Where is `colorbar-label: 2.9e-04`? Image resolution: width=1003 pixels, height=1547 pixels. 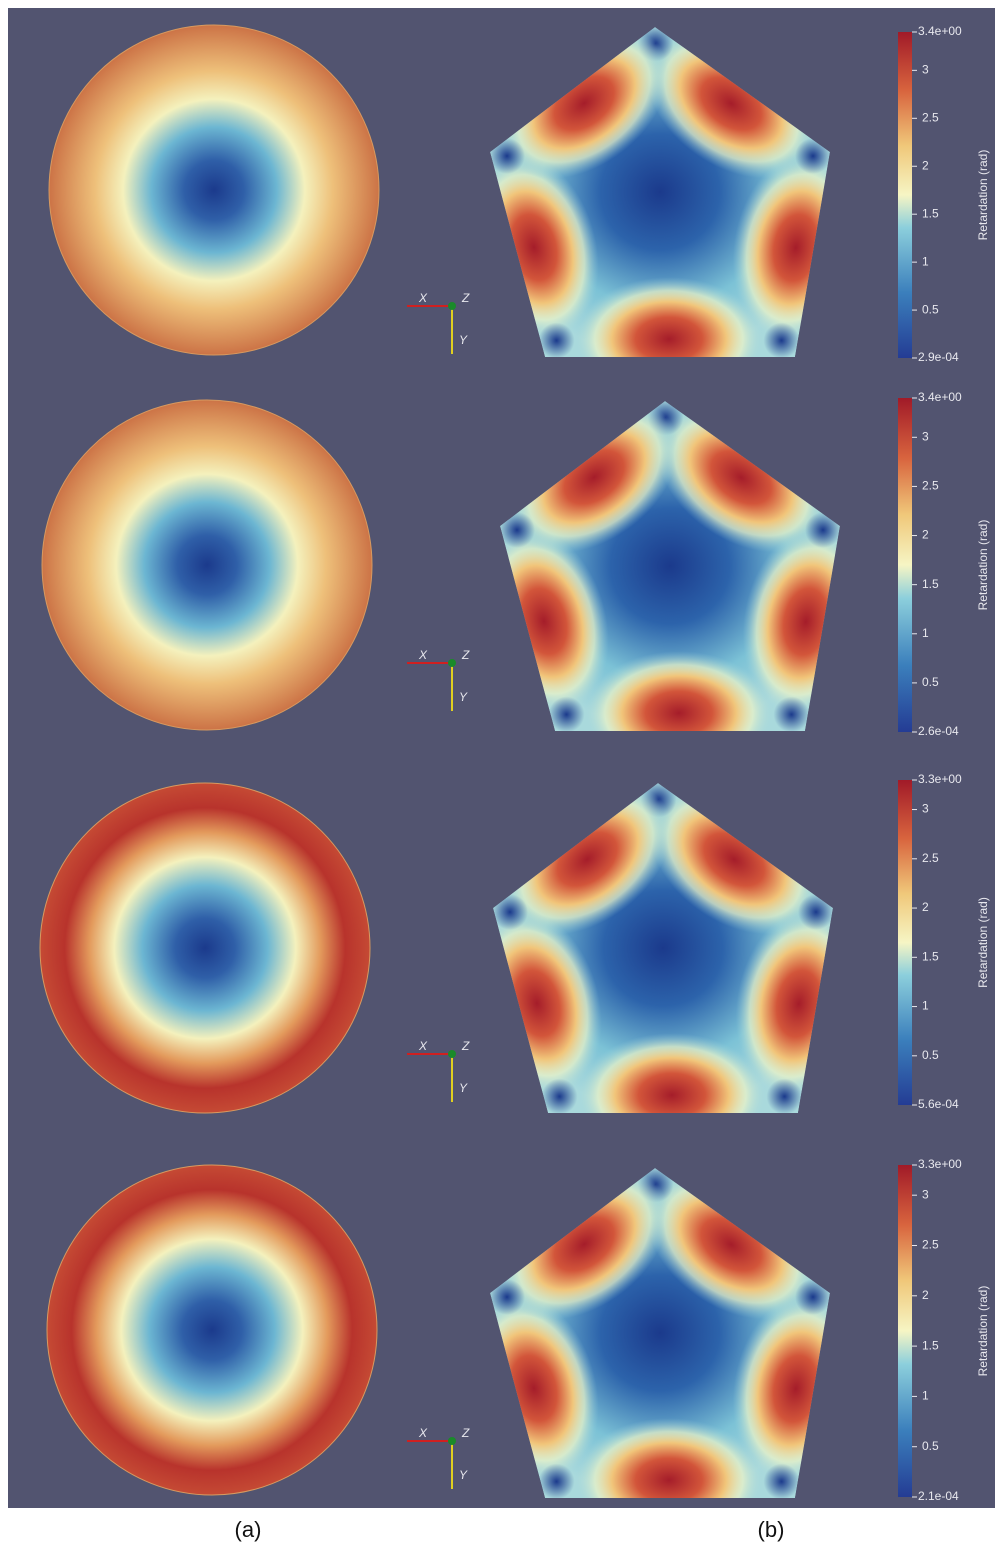
colorbar-label: 2.9e-04 is located at coordinates (938, 357).